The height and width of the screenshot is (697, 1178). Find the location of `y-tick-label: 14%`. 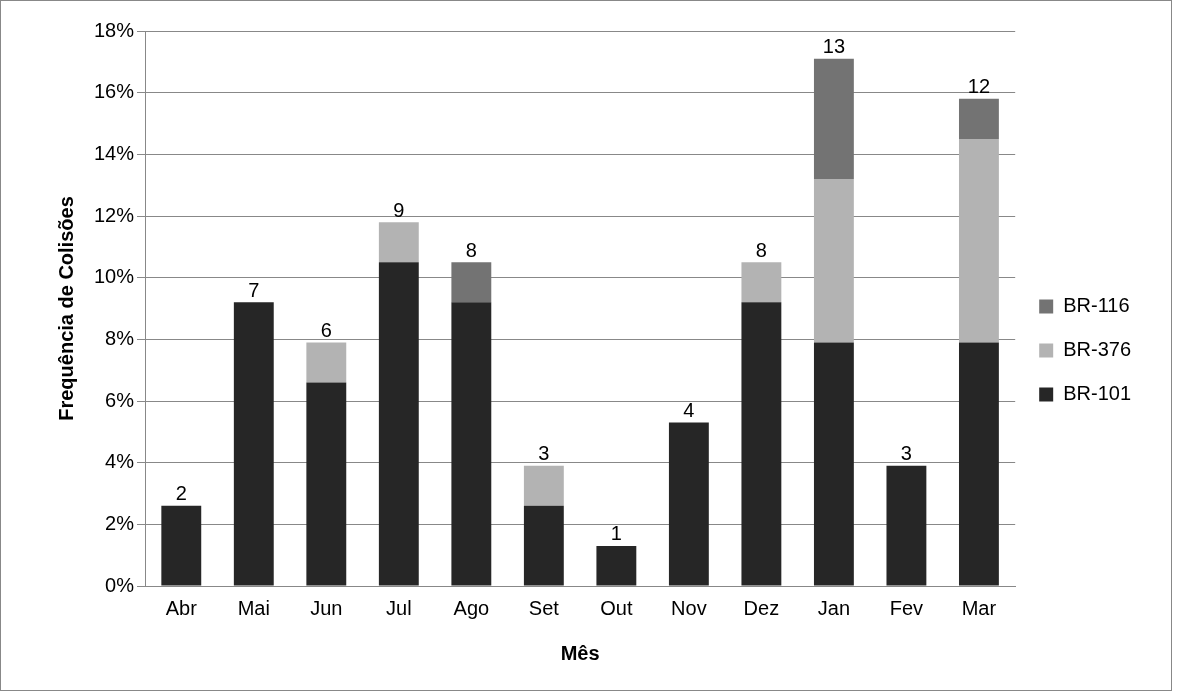

y-tick-label: 14% is located at coordinates (114, 152).